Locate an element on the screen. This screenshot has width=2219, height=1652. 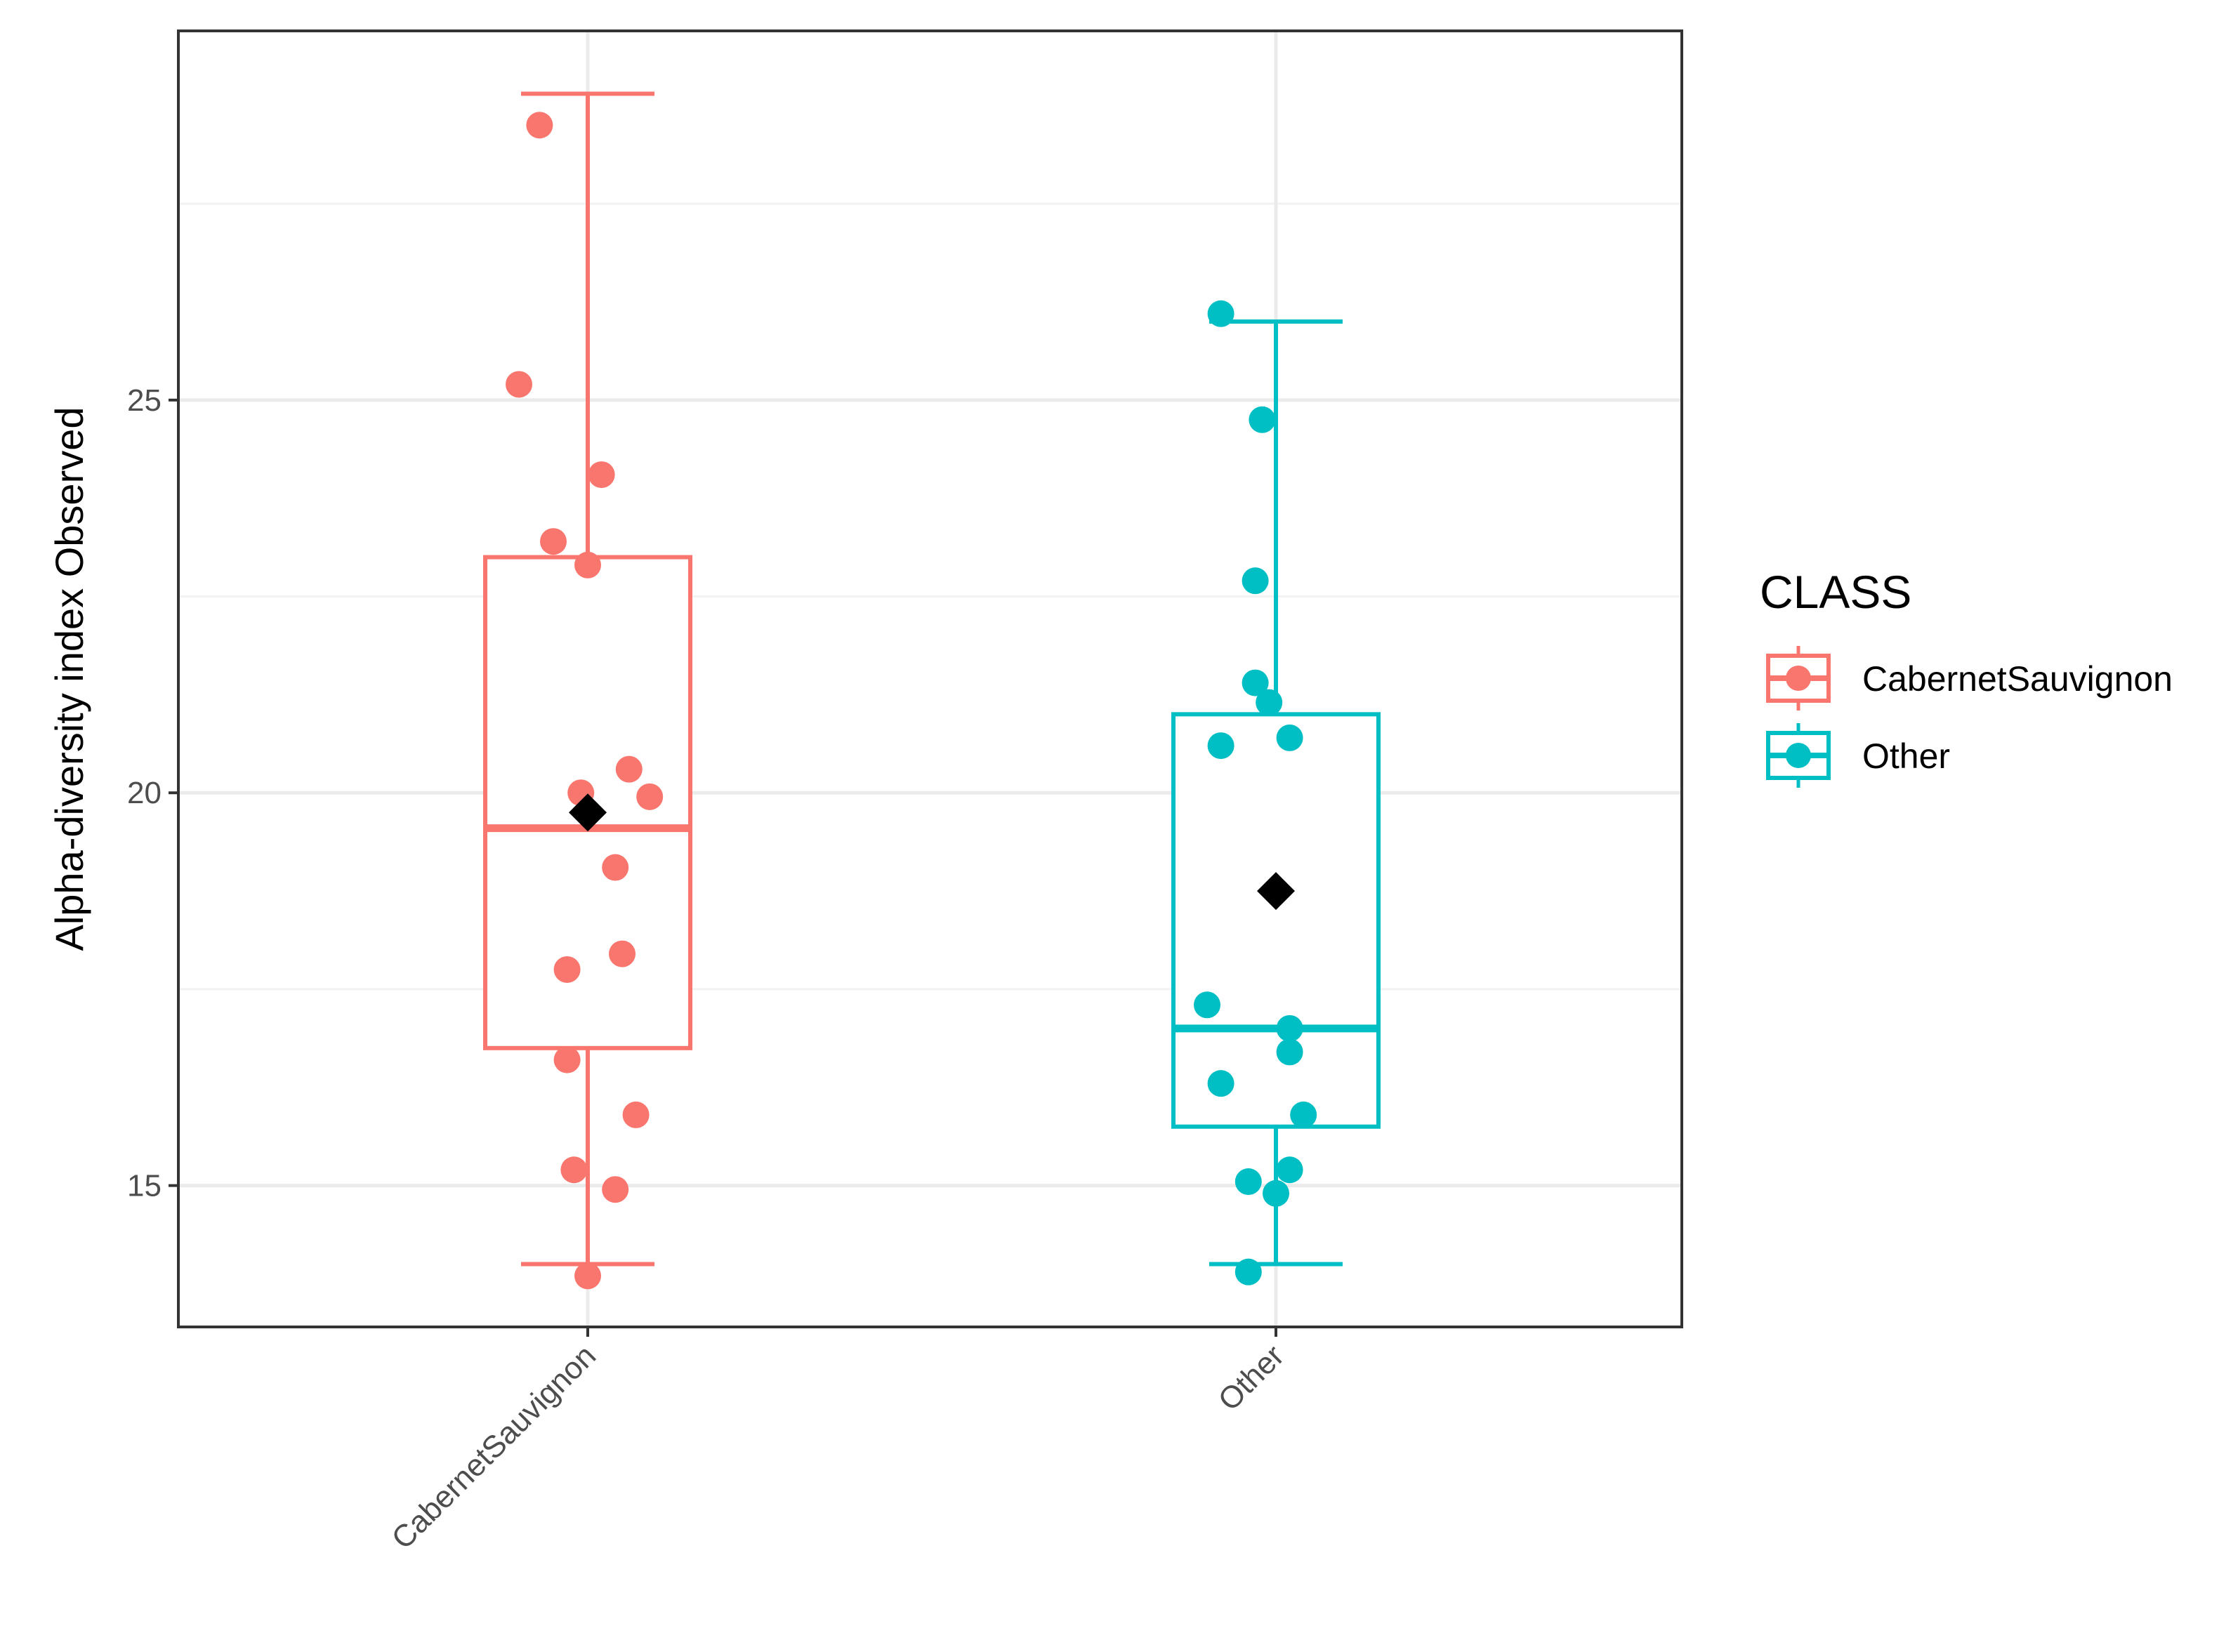
y-axis-title: Alpha-diversity index Observed is located at coordinates (69, 679).